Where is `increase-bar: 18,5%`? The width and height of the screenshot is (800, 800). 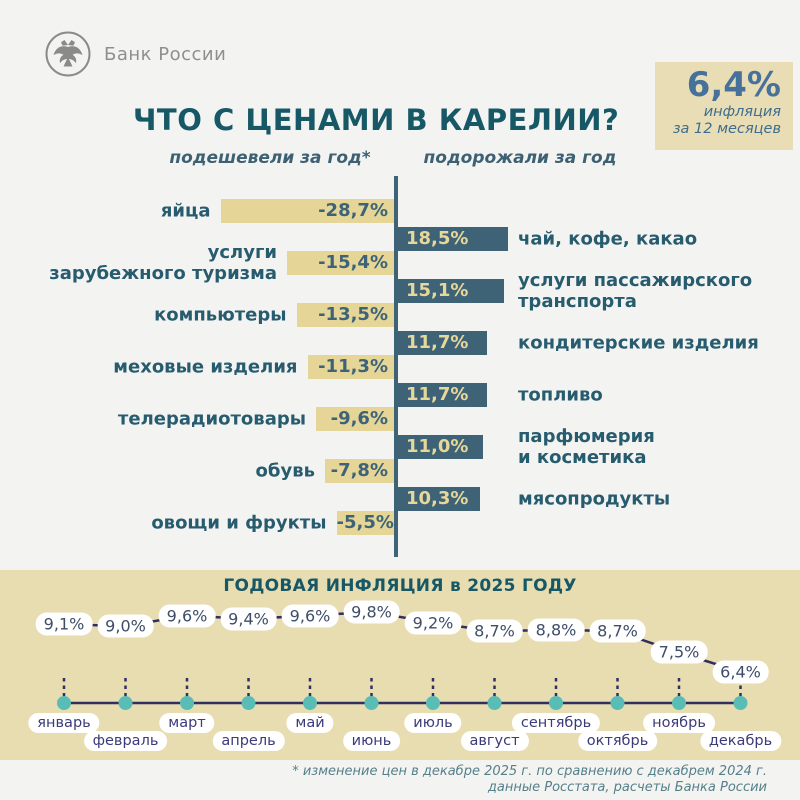 increase-bar: 18,5% is located at coordinates (453, 239).